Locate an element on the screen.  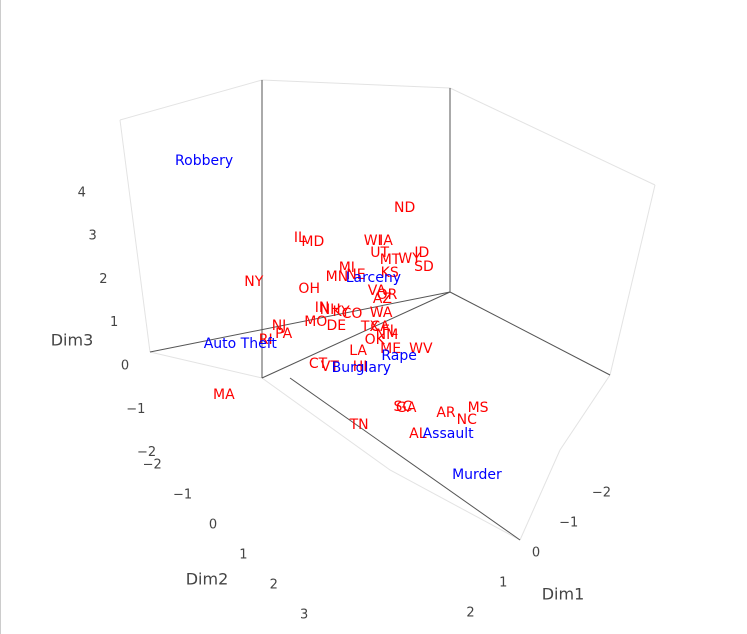
point-label: NY is located at coordinates (253, 282).